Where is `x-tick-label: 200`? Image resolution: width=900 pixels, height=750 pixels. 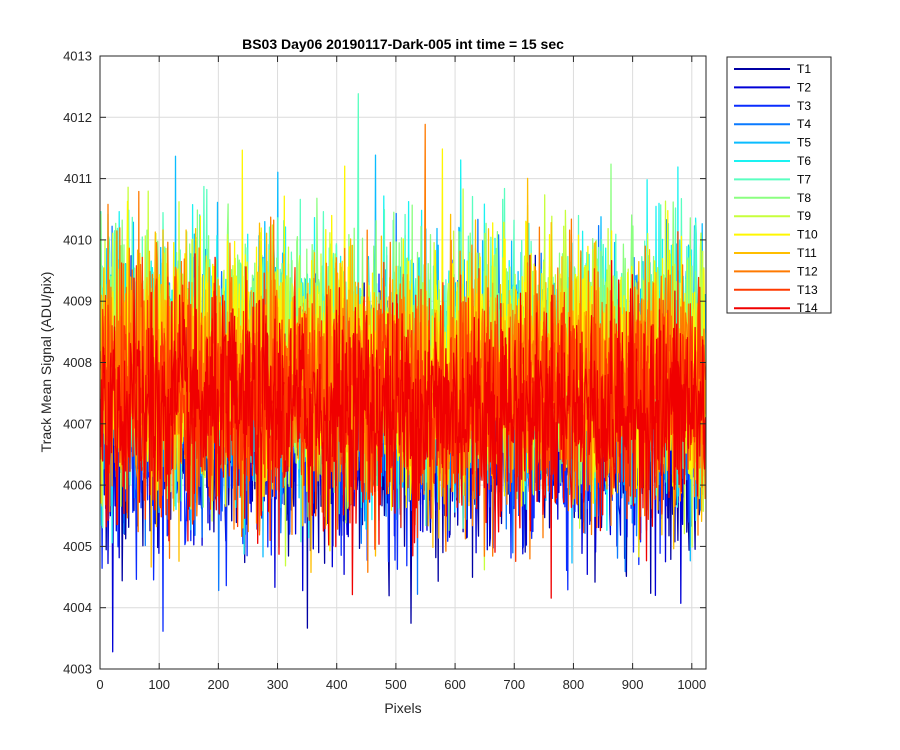 x-tick-label: 200 is located at coordinates (219, 684).